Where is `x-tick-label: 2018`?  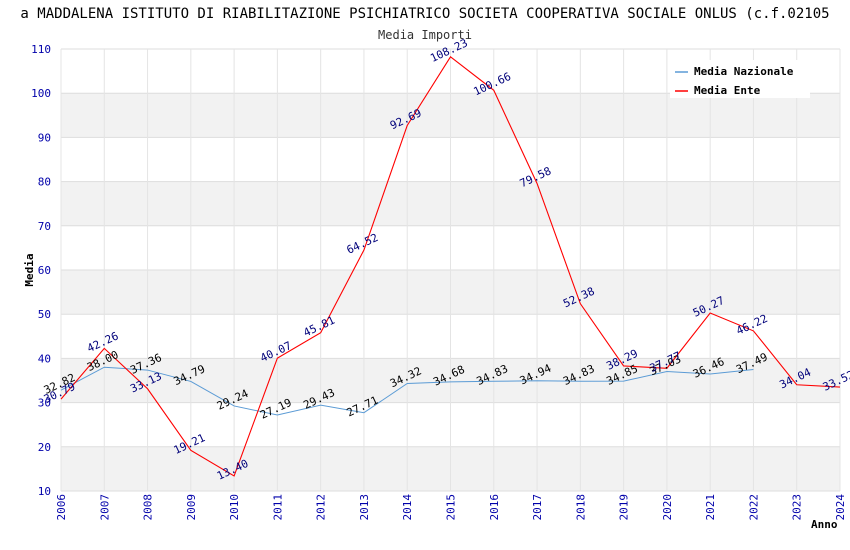
x-tick-label: 2018 is located at coordinates (580, 507).